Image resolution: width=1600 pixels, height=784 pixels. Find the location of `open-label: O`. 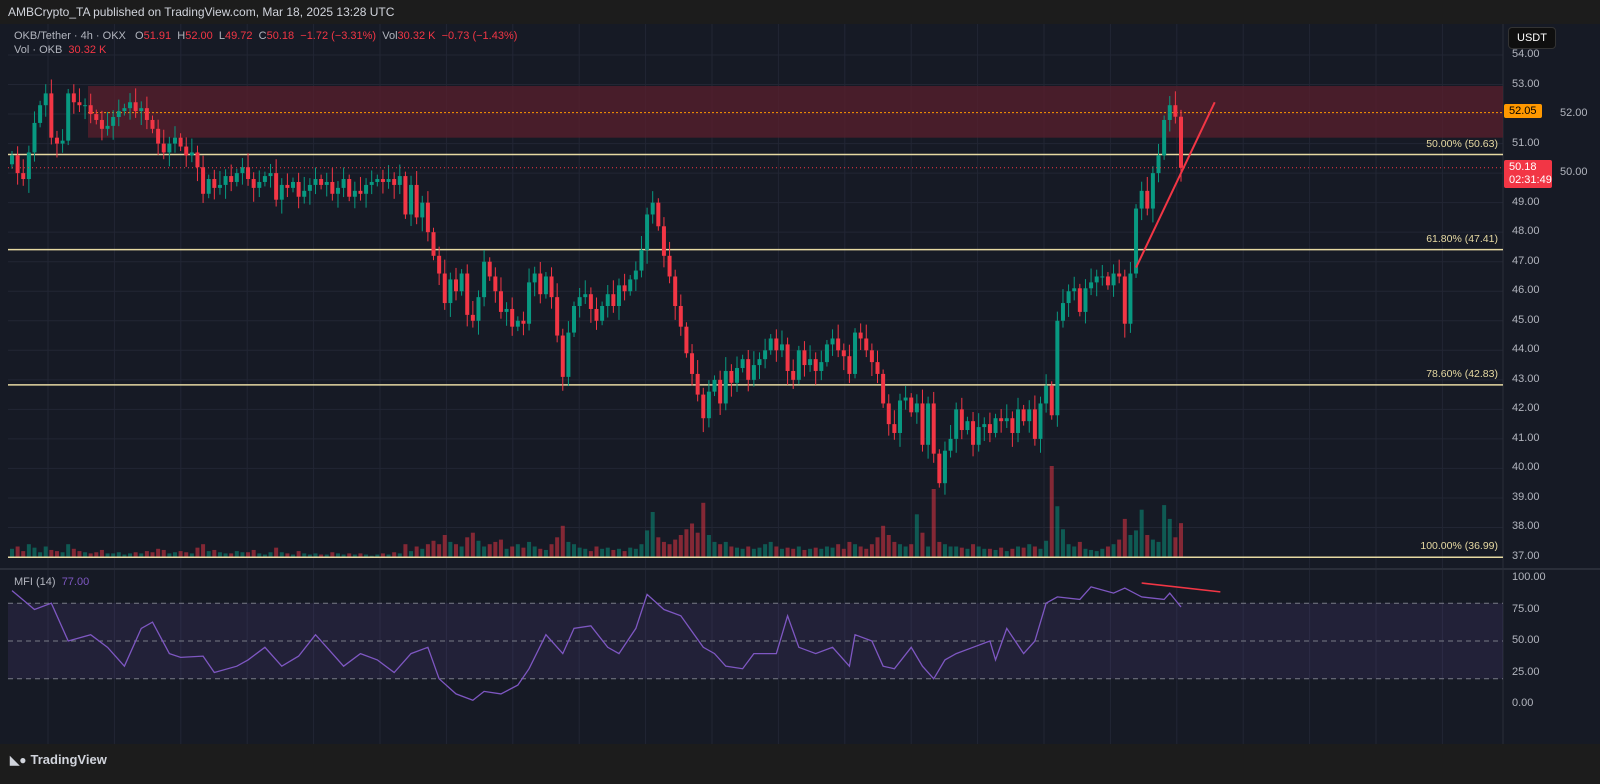

open-label: O is located at coordinates (139, 36).